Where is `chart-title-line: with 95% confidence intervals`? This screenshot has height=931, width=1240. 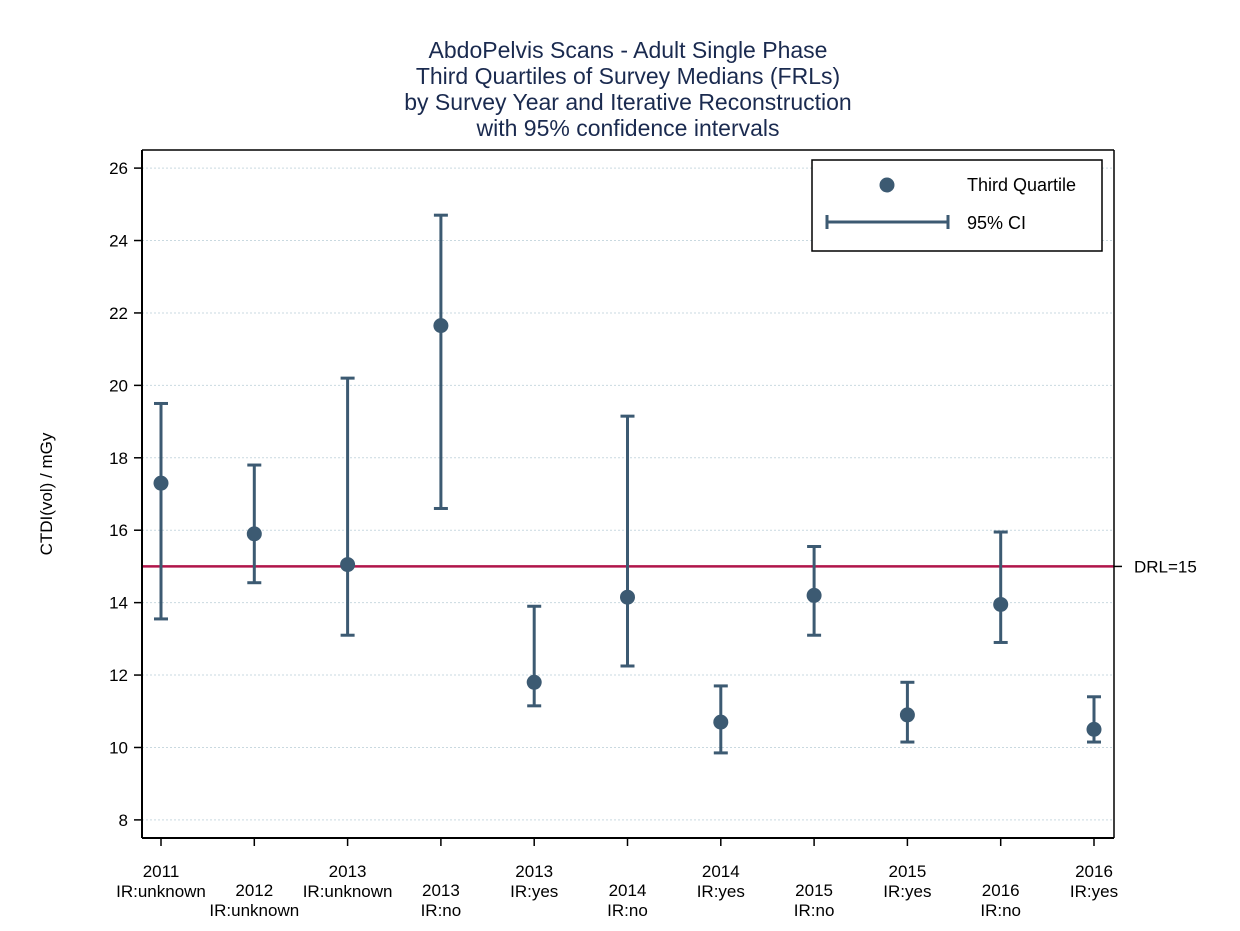
chart-title-line: with 95% confidence intervals is located at coordinates (628, 128).